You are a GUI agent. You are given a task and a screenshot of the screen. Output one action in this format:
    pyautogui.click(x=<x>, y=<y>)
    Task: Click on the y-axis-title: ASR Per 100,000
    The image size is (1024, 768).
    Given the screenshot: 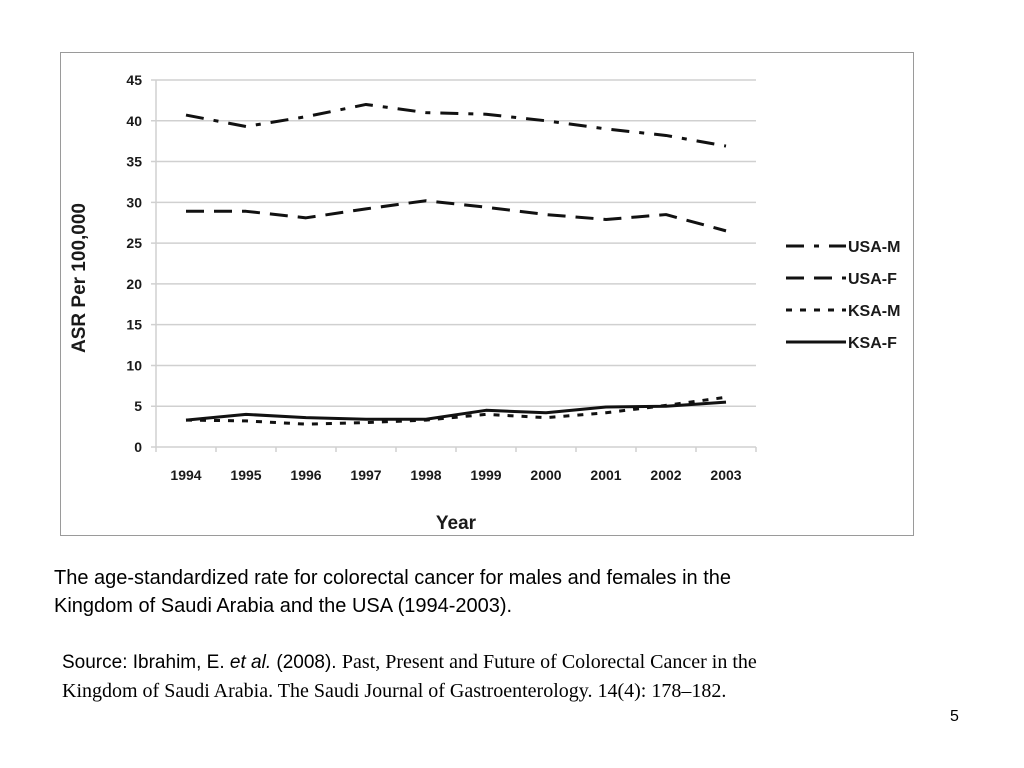 What is the action you would take?
    pyautogui.click(x=79, y=278)
    